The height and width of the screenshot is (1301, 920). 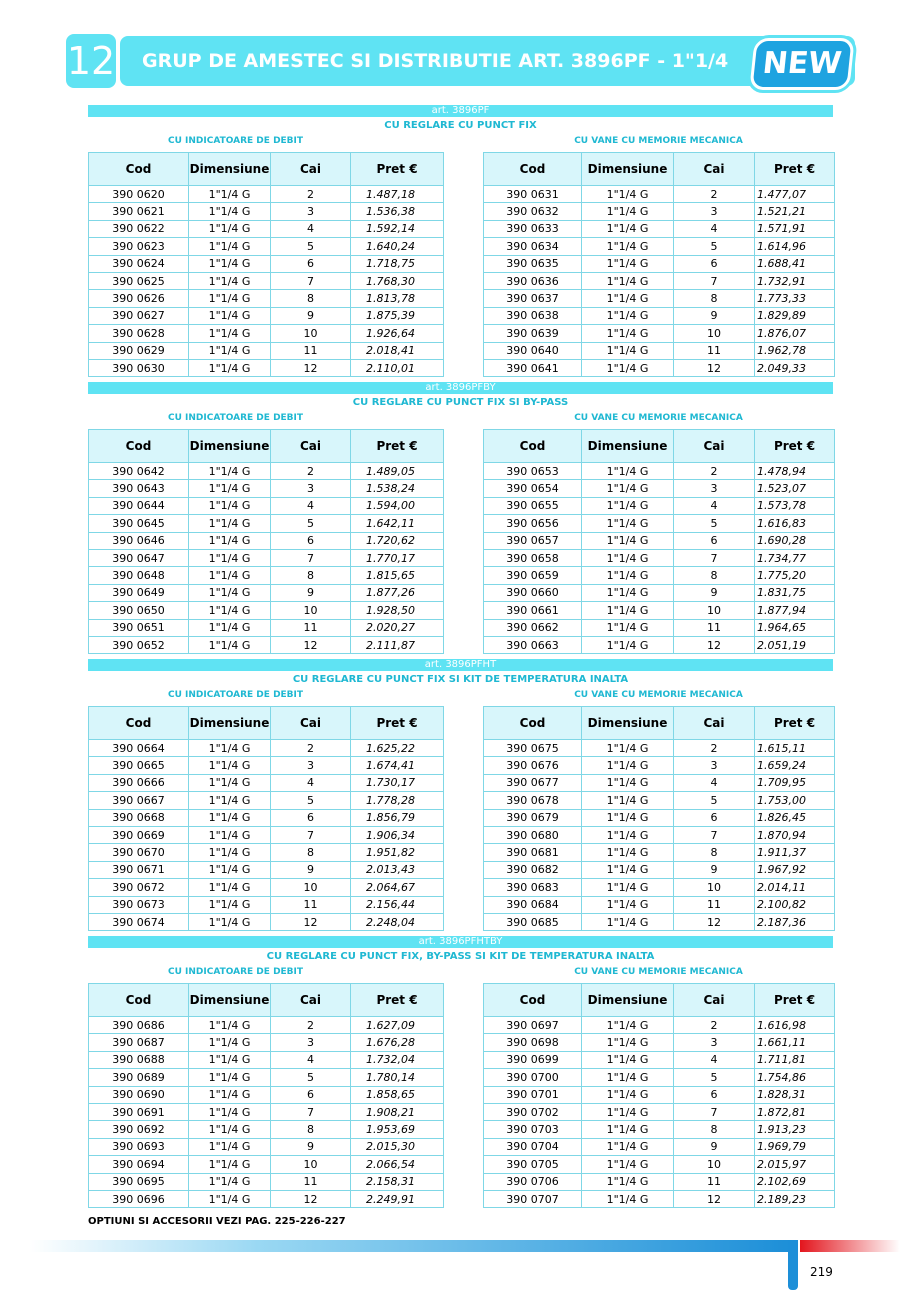 What do you see at coordinates (266, 1060) in the screenshot?
I see `table-row: 390 0688 1"1/4 G 4 1.732,04` at bounding box center [266, 1060].